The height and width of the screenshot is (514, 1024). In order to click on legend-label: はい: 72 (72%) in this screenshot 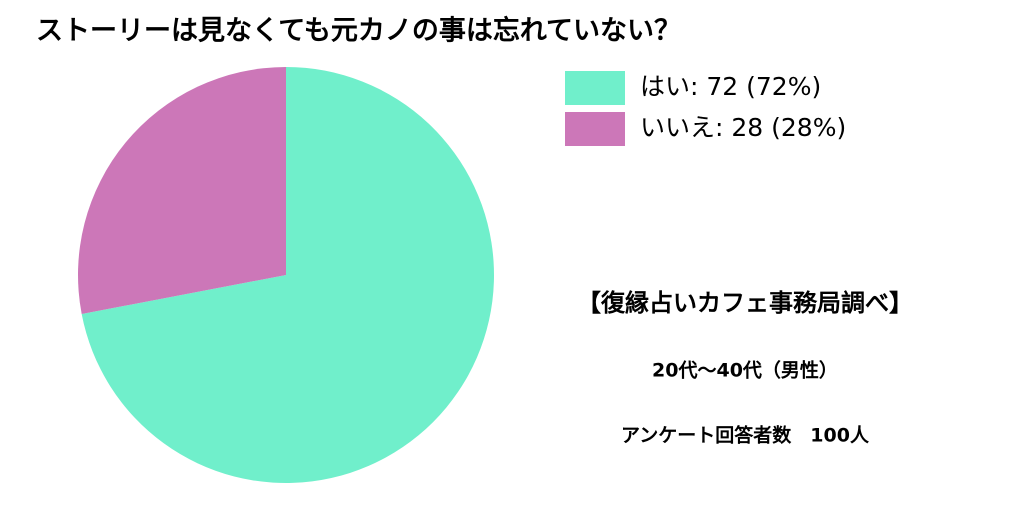, I will do `click(730, 86)`.